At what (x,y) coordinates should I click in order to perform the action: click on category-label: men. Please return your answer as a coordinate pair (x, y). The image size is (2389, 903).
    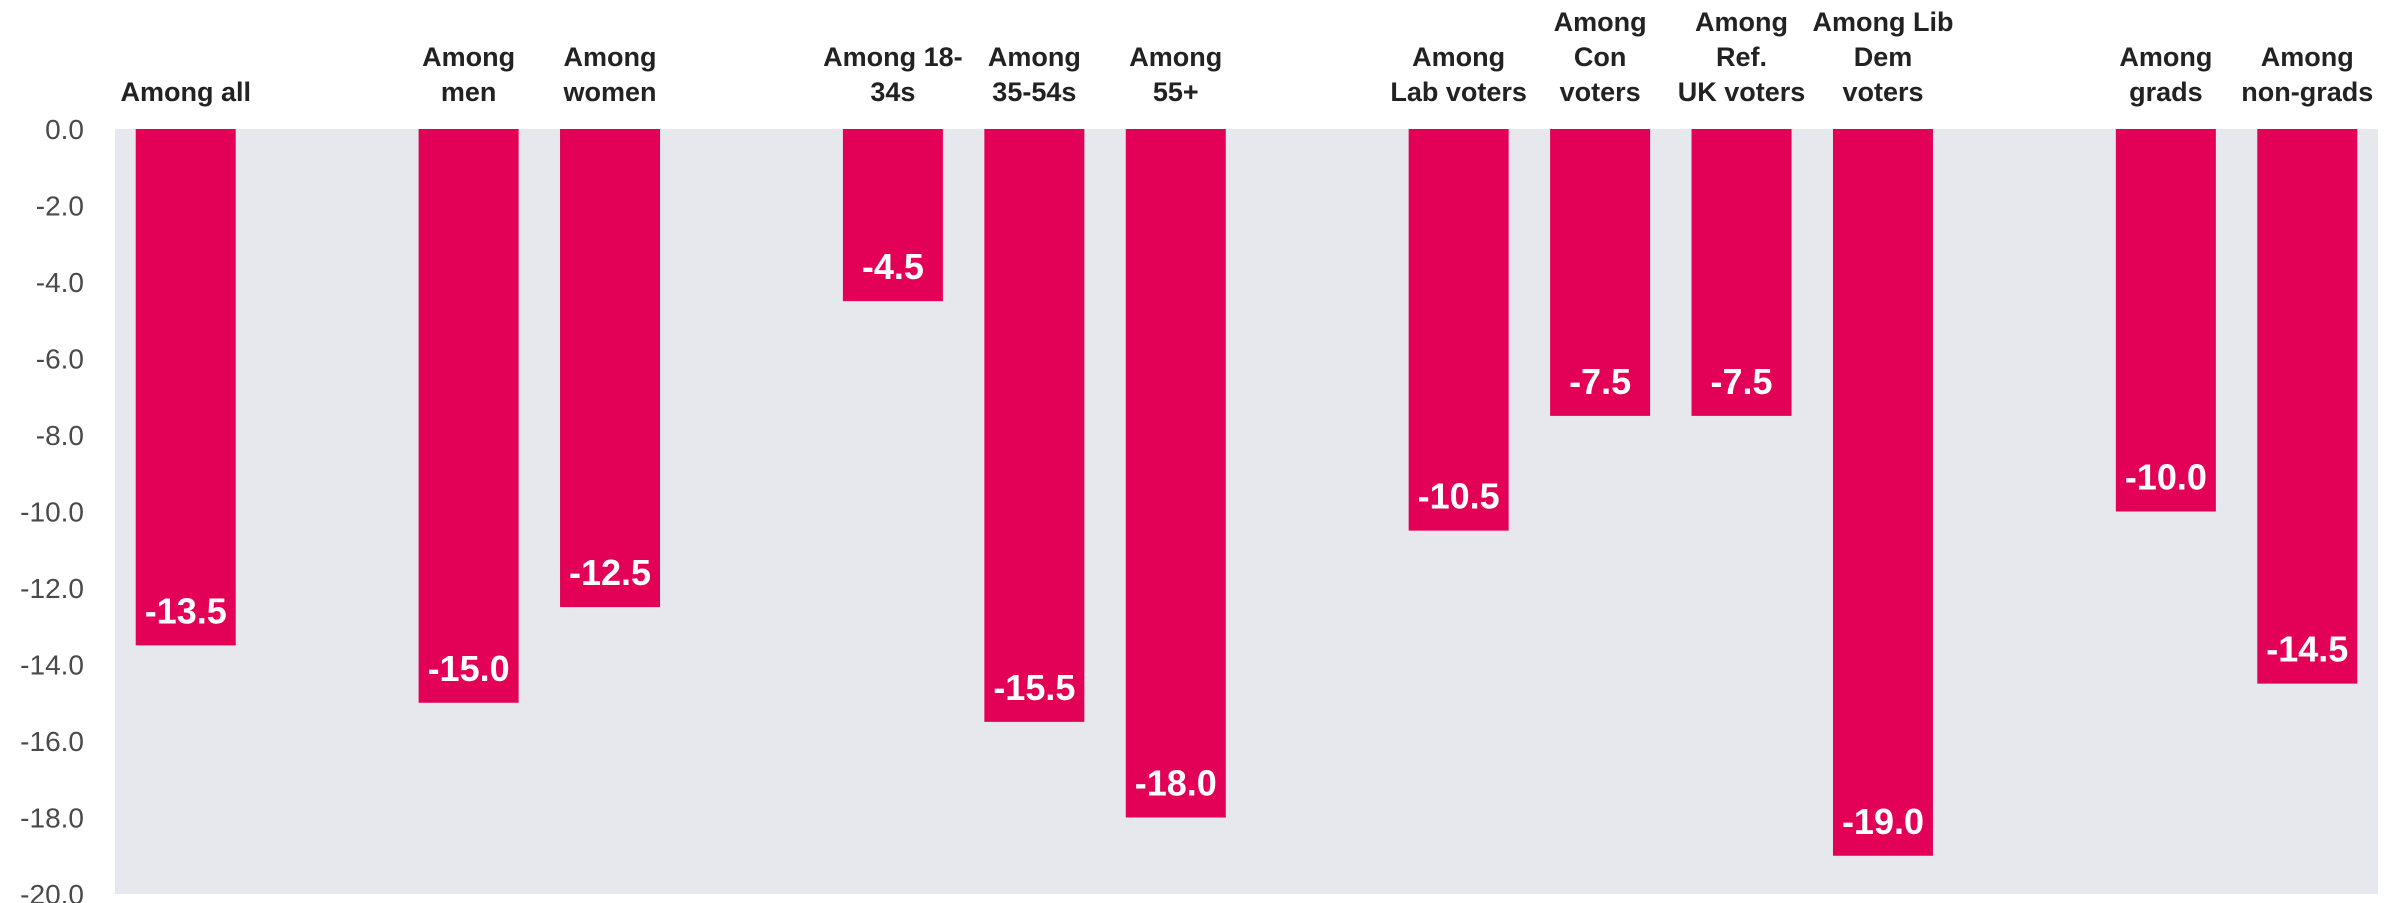
    Looking at the image, I should click on (469, 92).